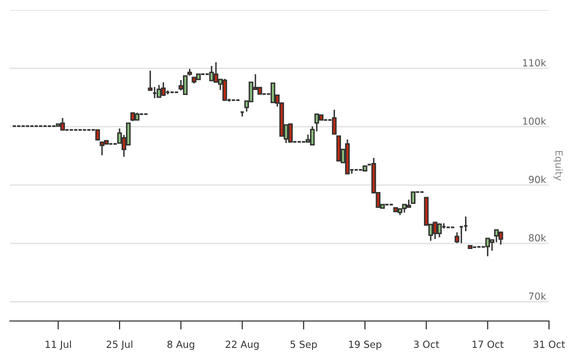  What do you see at coordinates (534, 62) in the screenshot?
I see `y-tick-label: 110k` at bounding box center [534, 62].